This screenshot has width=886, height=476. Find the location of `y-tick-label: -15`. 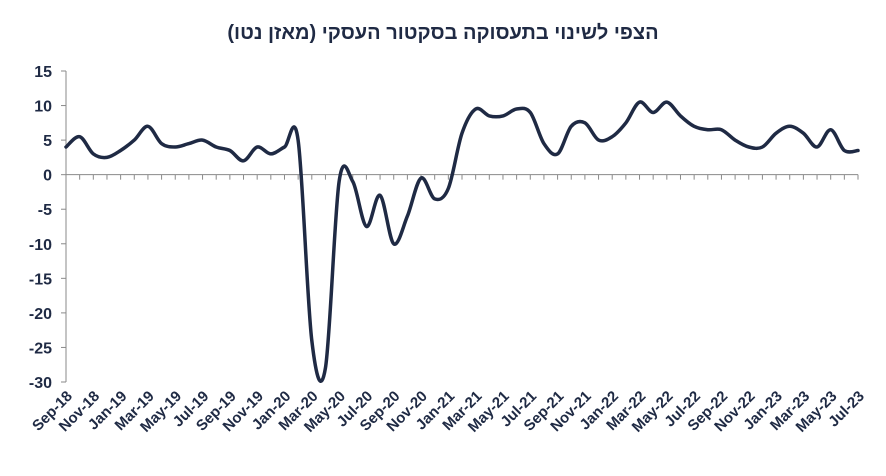

y-tick-label: -15 is located at coordinates (40, 279).